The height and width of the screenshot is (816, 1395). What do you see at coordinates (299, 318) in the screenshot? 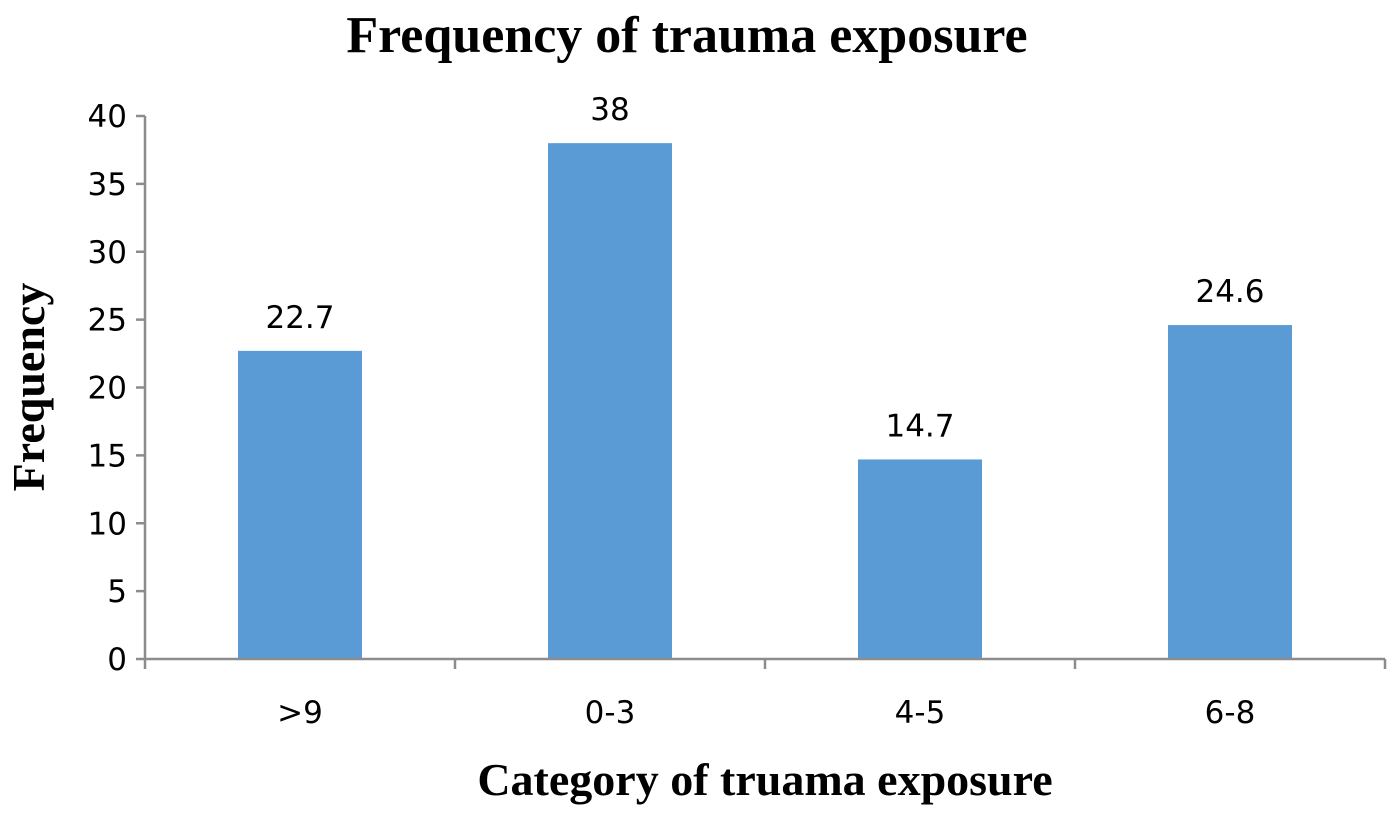
I see `data-label: 22.7` at bounding box center [299, 318].